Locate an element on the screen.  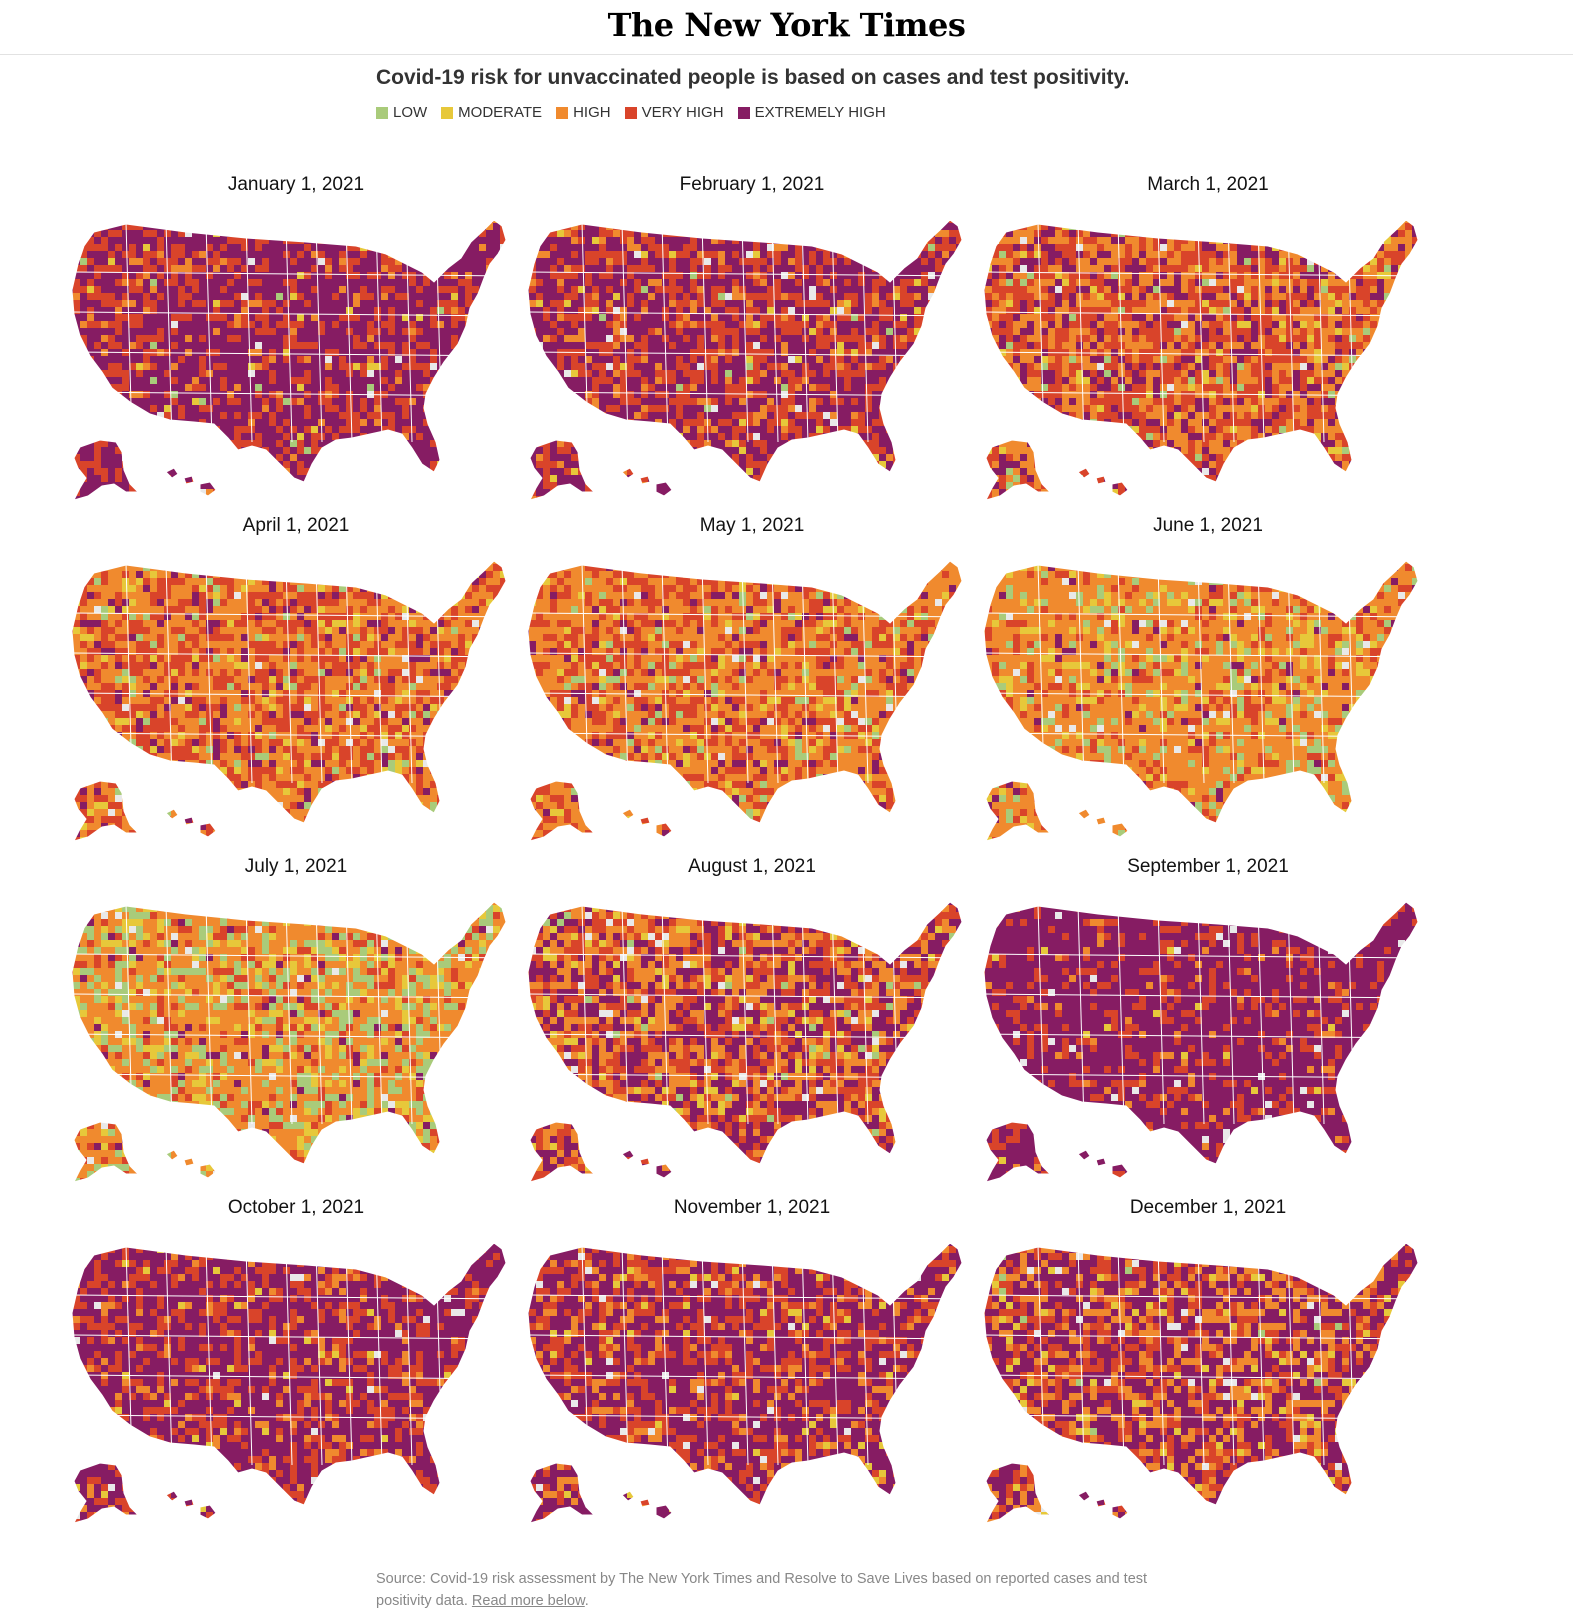
nyt-logo: The New York Times is located at coordinates (787, 25).